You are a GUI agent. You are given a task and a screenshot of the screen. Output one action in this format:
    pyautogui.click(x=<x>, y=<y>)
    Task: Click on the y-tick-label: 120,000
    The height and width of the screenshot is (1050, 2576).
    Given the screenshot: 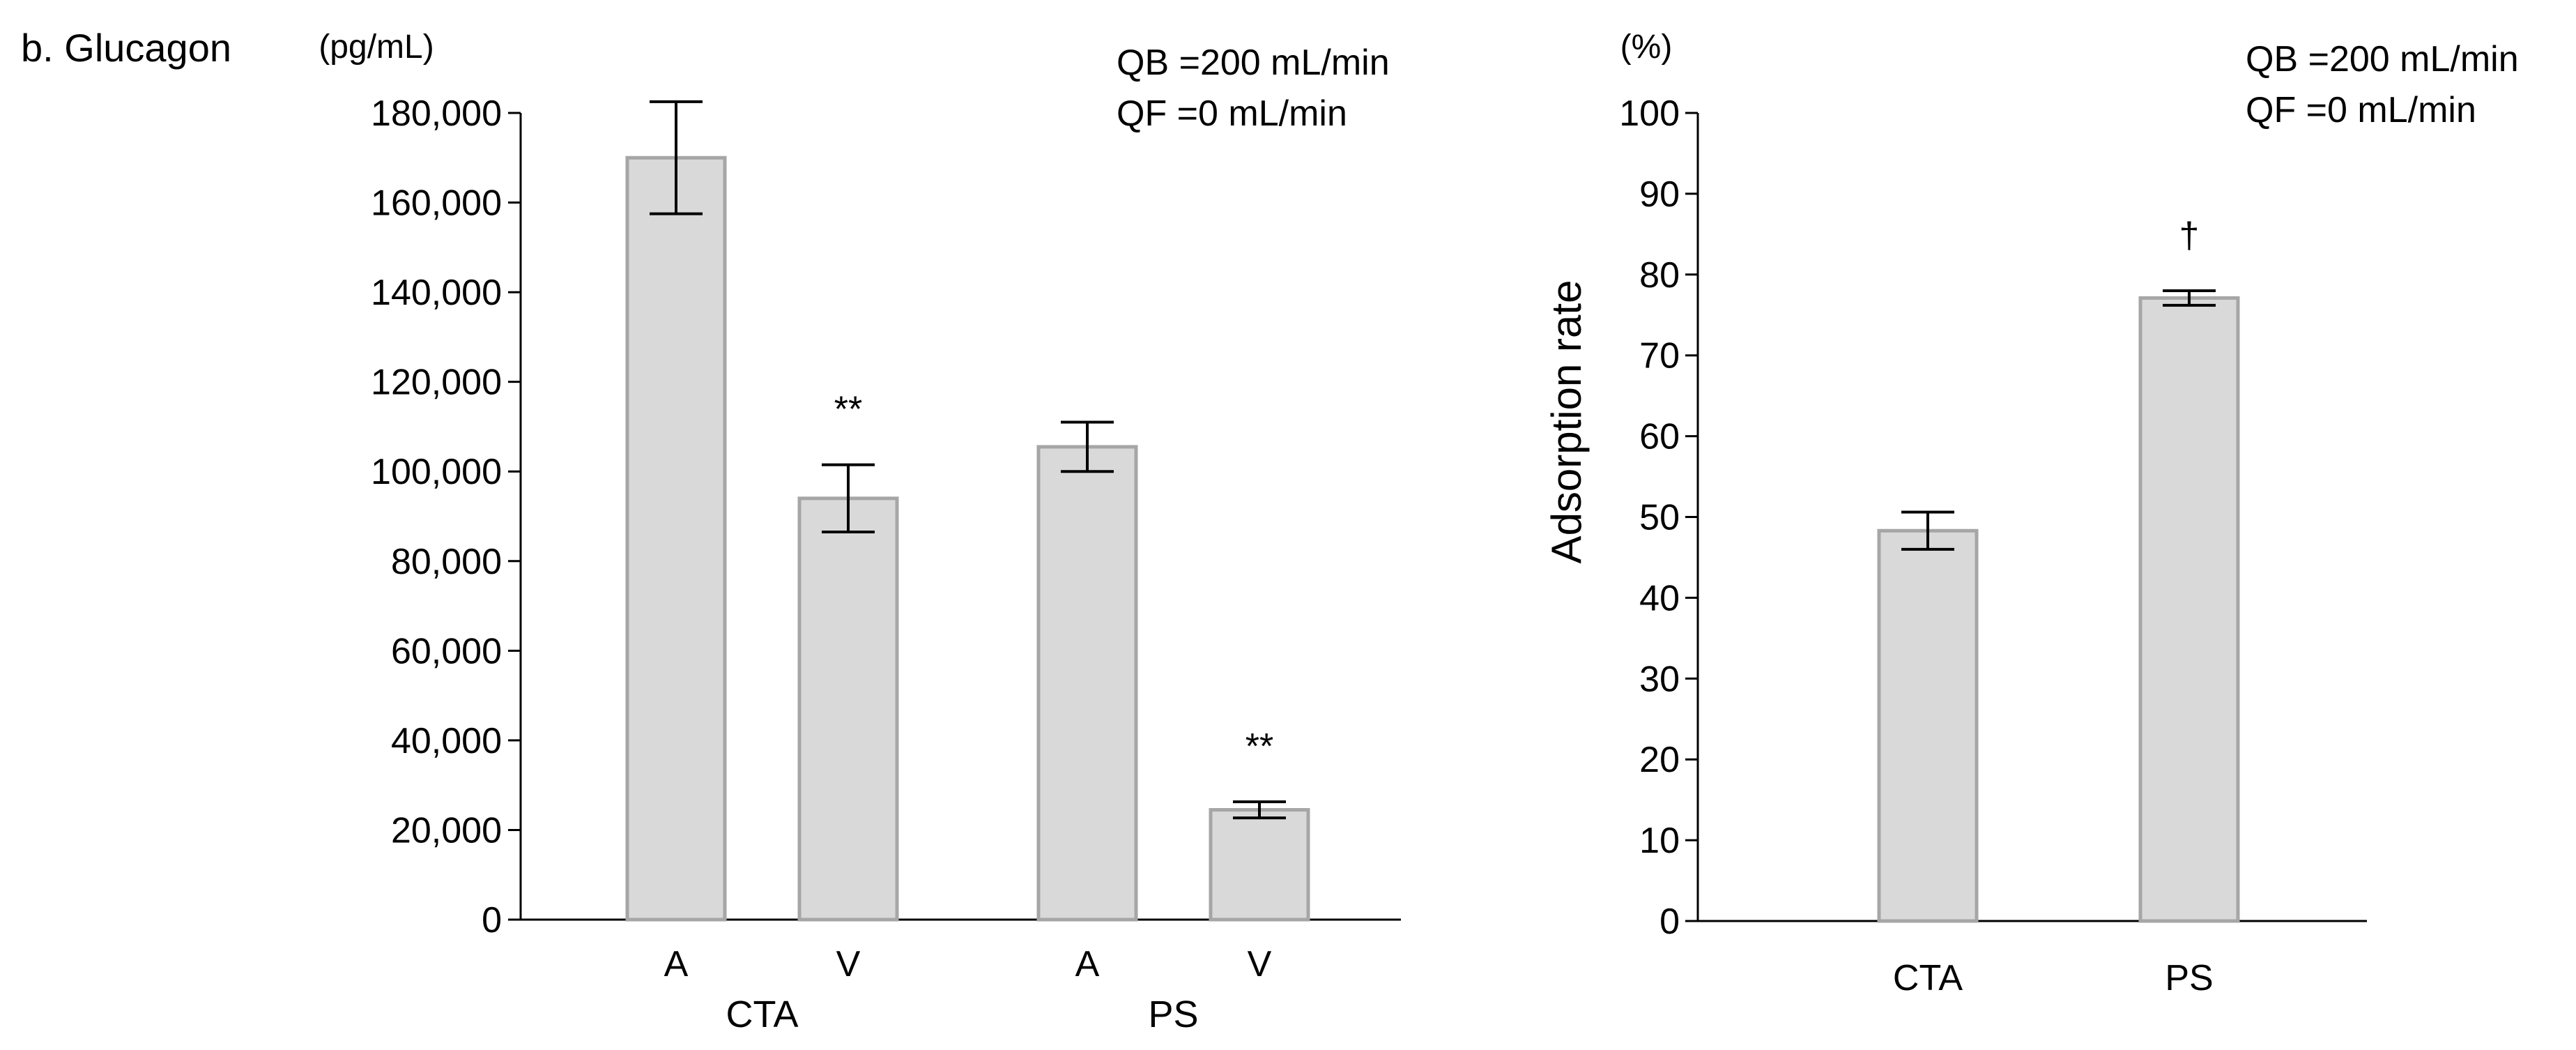 What is the action you would take?
    pyautogui.click(x=436, y=383)
    